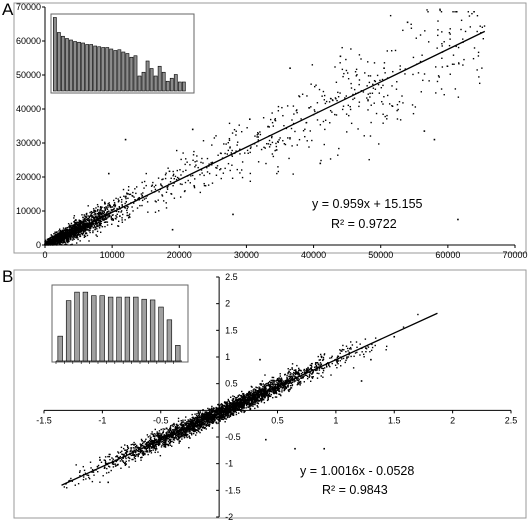 Image resolution: width=528 pixels, height=520 pixels. Describe the element at coordinates (28, 211) in the screenshot. I see `panel-a-y-tick-label: 10000` at that location.